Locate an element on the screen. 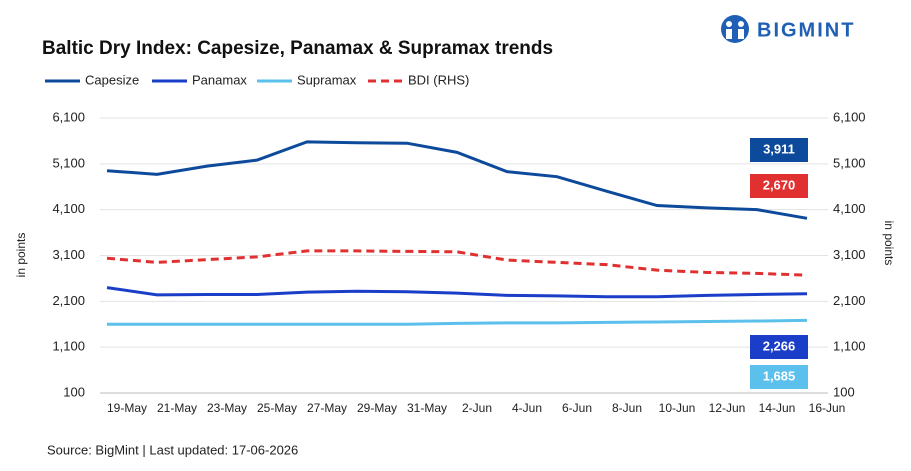 The height and width of the screenshot is (471, 911). x-tick-label: 14-Jun is located at coordinates (777, 408).